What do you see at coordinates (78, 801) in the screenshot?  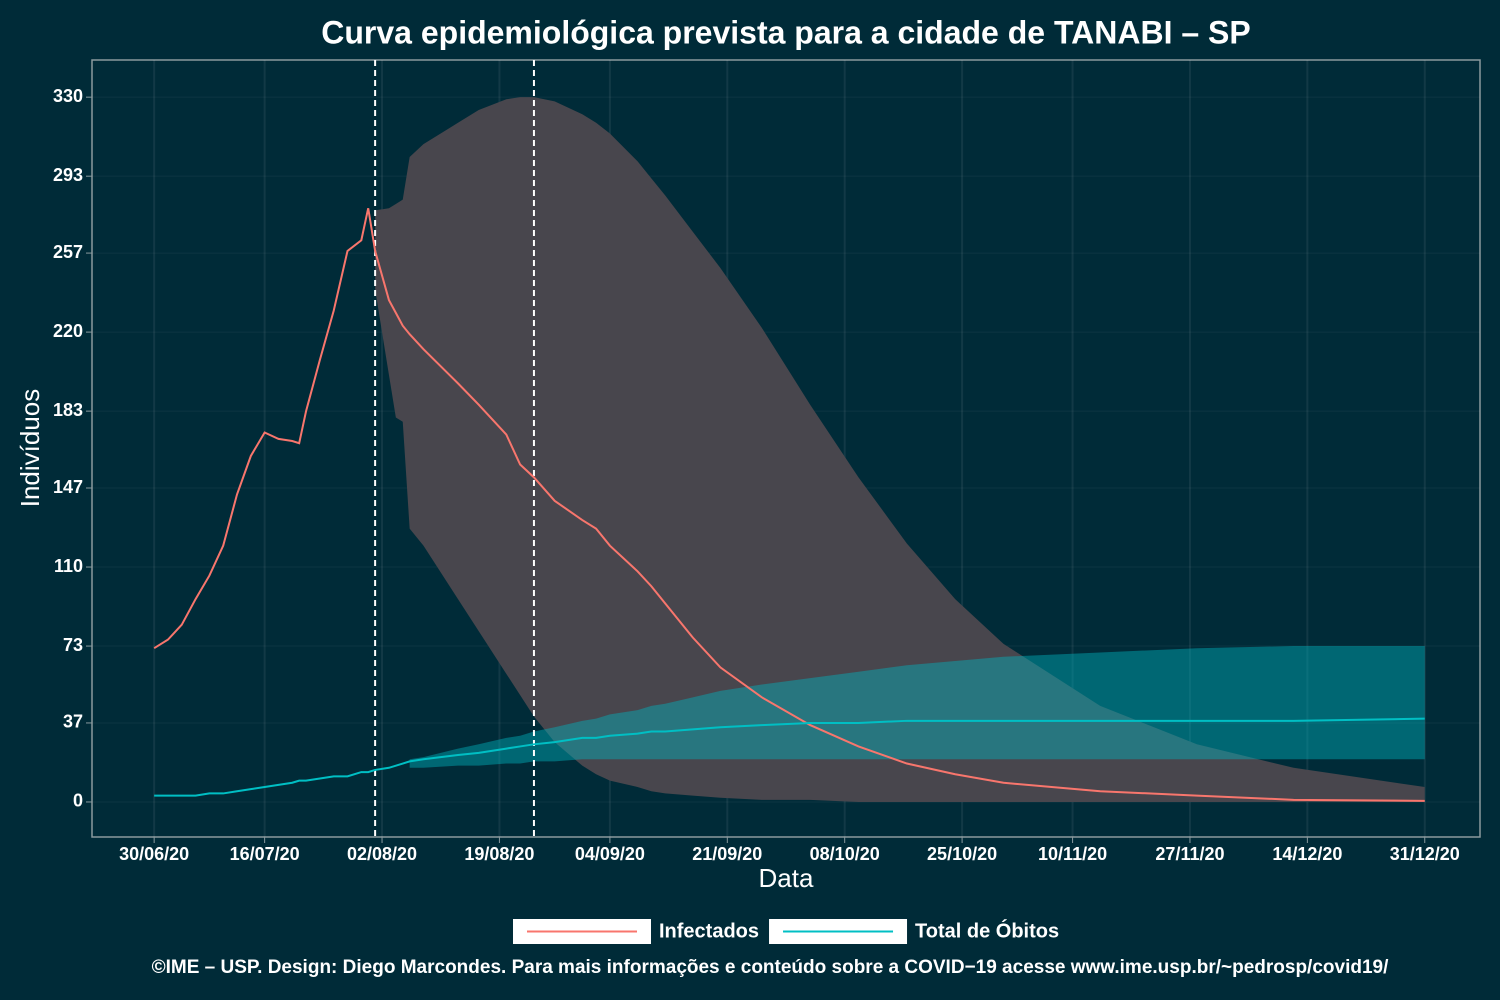 I see `y-tick-label: 0` at bounding box center [78, 801].